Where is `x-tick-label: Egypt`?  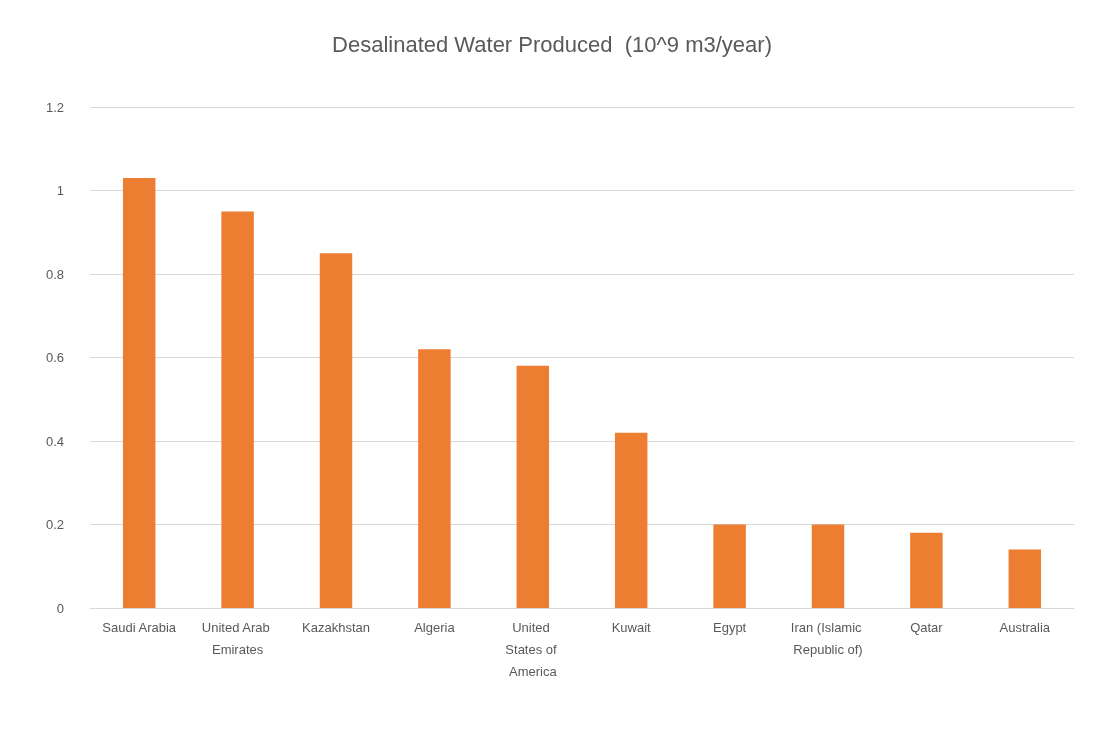 x-tick-label: Egypt is located at coordinates (729, 627).